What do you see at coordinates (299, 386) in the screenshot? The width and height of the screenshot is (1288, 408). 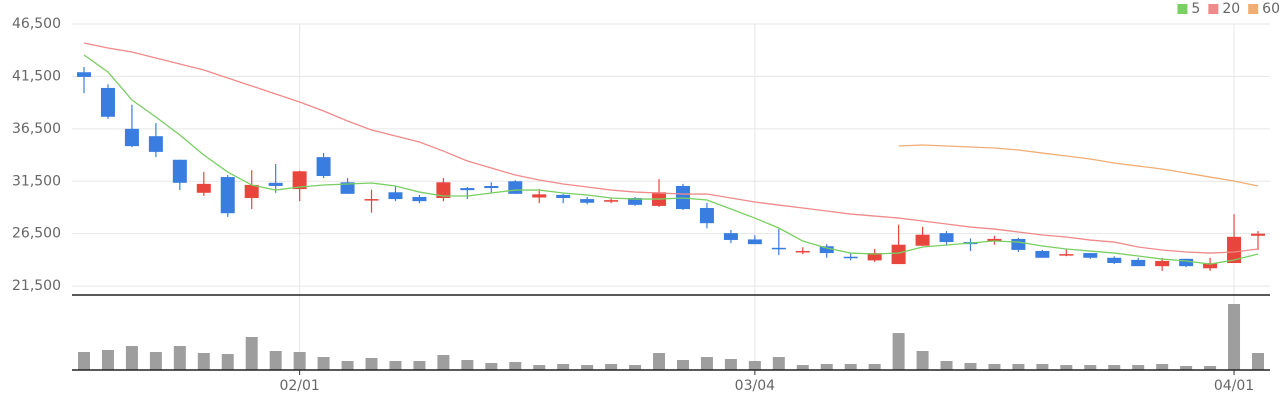 I see `x-tick-label: 02/01` at bounding box center [299, 386].